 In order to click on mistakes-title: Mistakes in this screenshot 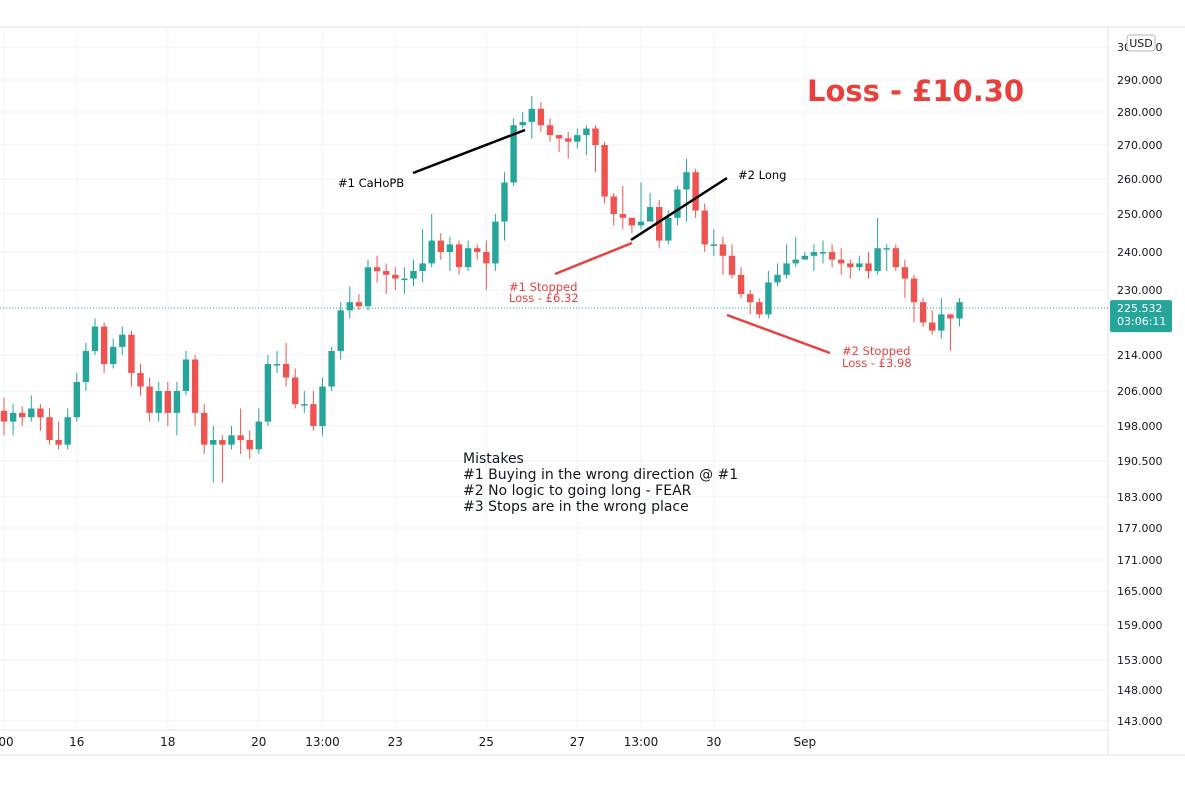, I will do `click(493, 459)`.